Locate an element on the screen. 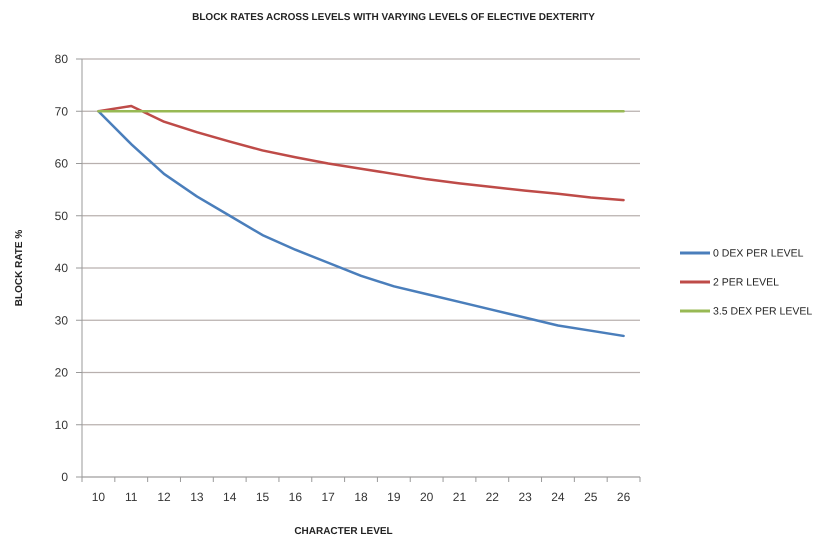  y-tick-label: 70 is located at coordinates (61, 111).